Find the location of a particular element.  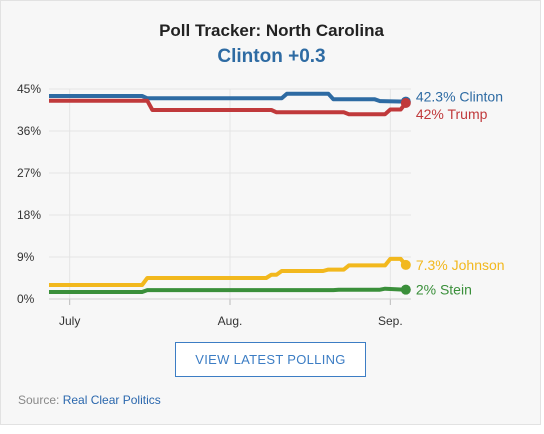

series-line-johnson is located at coordinates (228, 271).